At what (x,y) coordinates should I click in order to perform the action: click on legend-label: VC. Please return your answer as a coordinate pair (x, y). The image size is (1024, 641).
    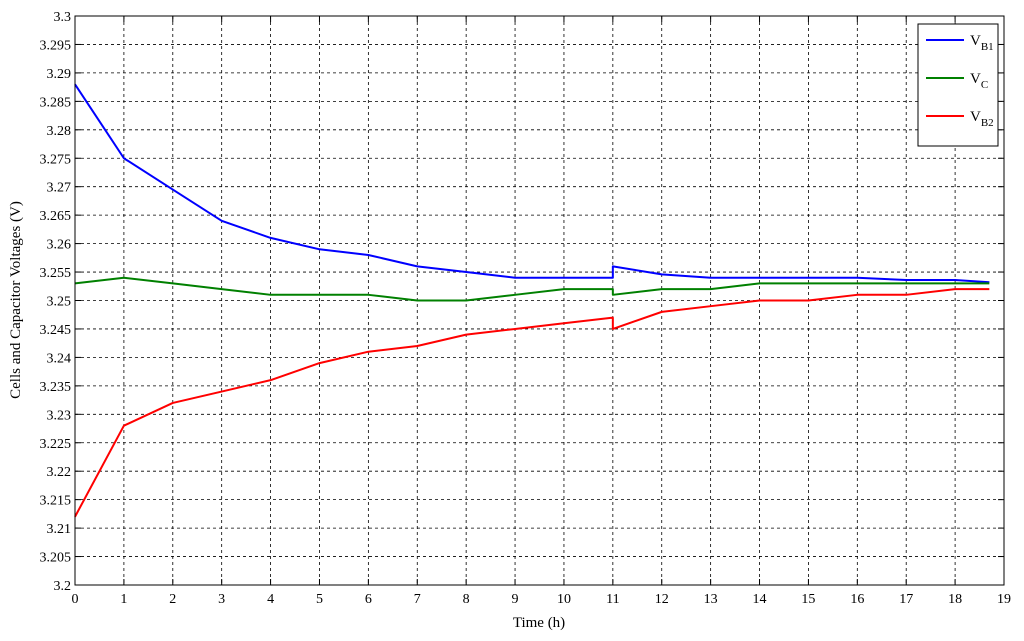
    Looking at the image, I should click on (979, 81).